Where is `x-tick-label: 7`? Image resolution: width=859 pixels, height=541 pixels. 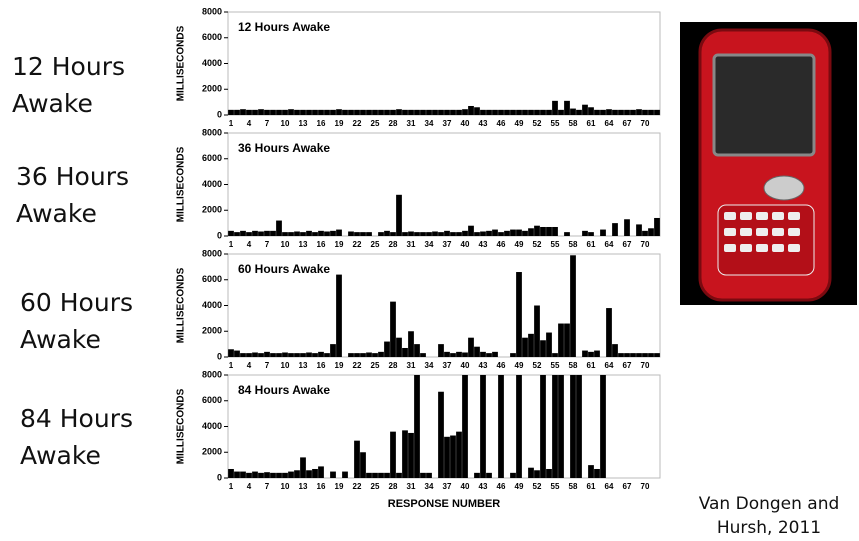 x-tick-label: 7 is located at coordinates (267, 365).